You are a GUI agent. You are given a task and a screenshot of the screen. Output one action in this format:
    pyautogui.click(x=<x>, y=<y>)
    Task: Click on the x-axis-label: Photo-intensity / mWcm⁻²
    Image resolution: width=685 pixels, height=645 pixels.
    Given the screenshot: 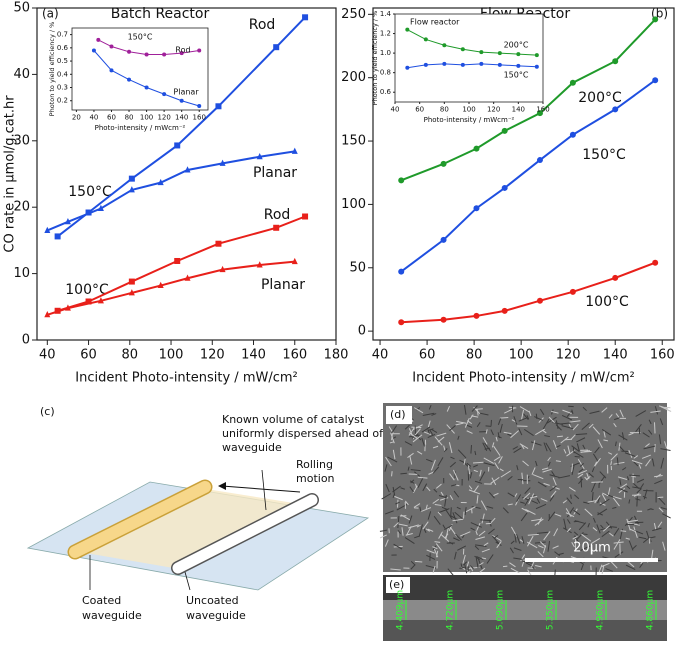 What is the action you would take?
    pyautogui.click(x=140, y=128)
    